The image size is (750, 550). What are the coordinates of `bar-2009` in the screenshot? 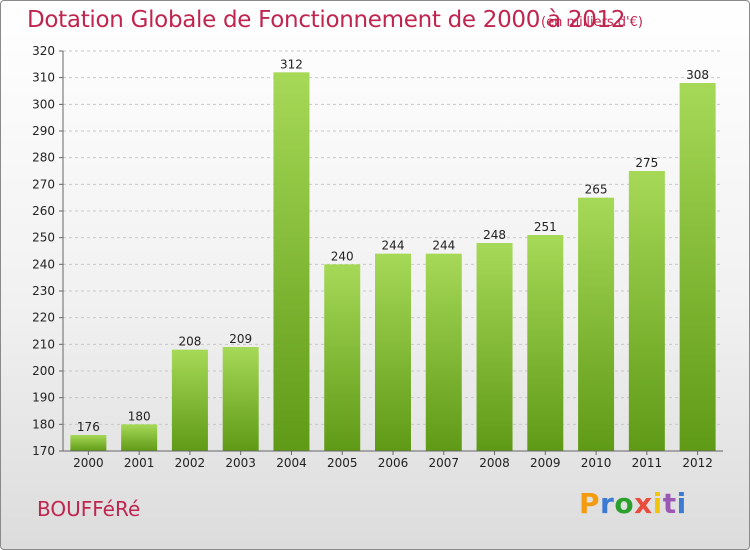 It's located at (545, 343).